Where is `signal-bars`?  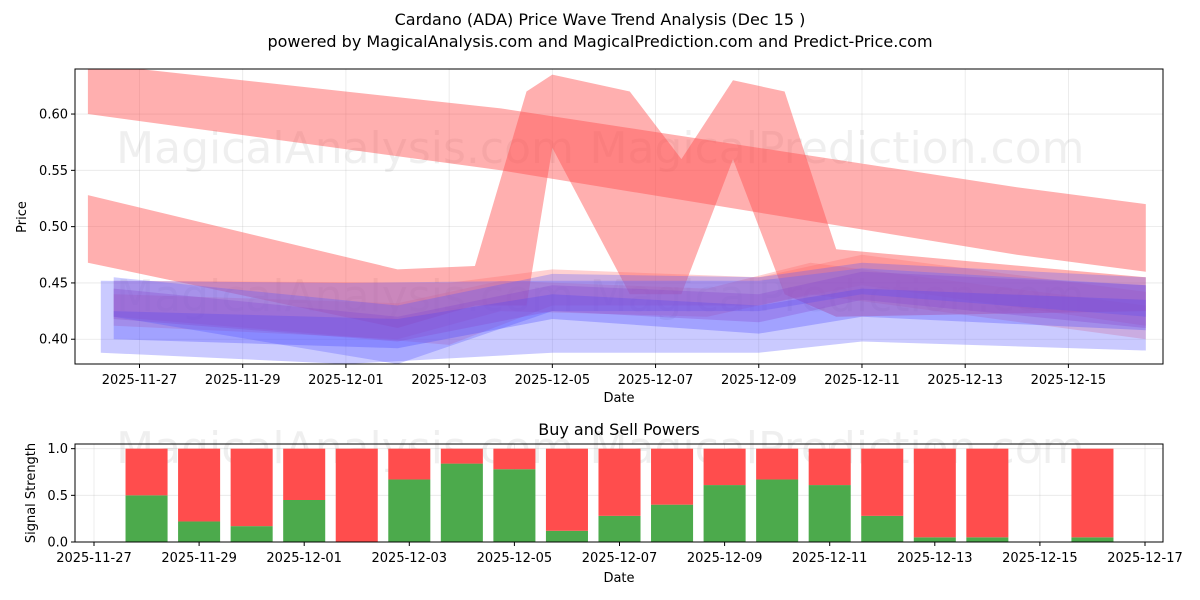
signal-bars is located at coordinates (619, 495).